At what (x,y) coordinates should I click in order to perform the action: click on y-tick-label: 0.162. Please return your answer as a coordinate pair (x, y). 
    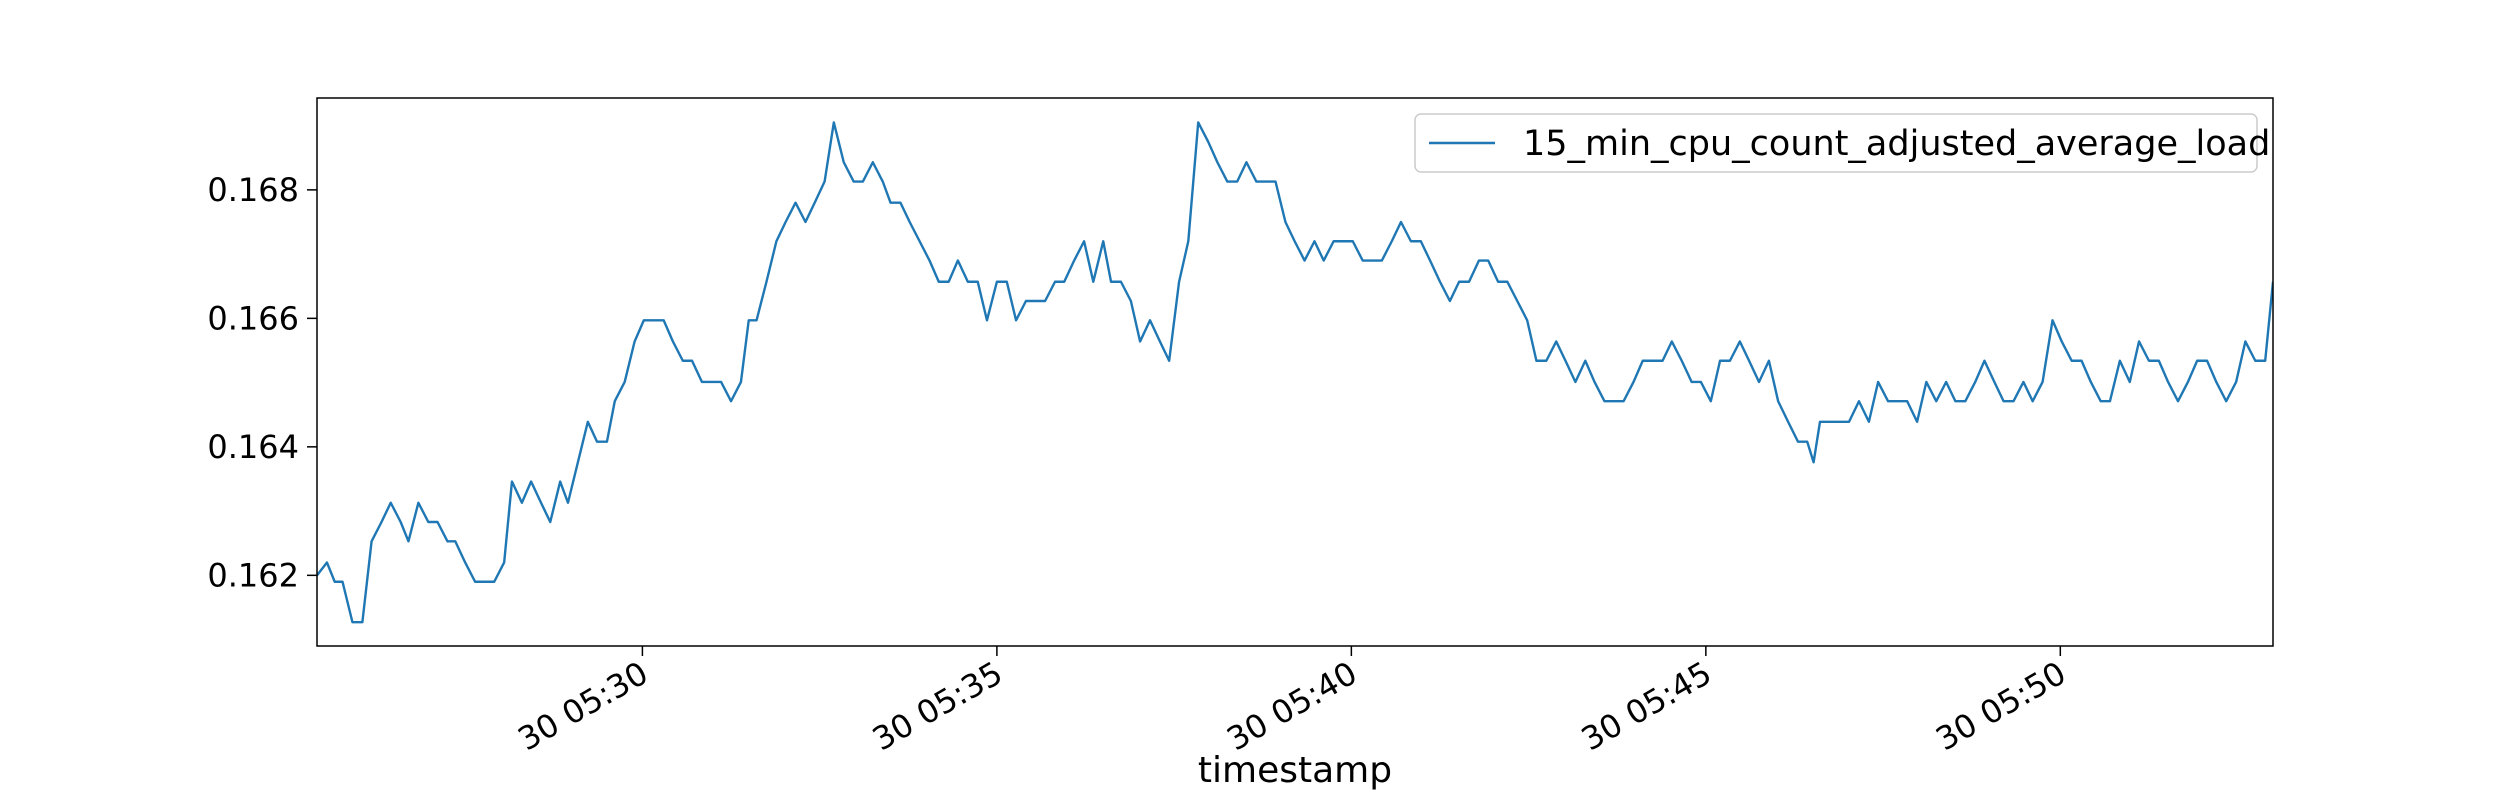
    Looking at the image, I should click on (253, 575).